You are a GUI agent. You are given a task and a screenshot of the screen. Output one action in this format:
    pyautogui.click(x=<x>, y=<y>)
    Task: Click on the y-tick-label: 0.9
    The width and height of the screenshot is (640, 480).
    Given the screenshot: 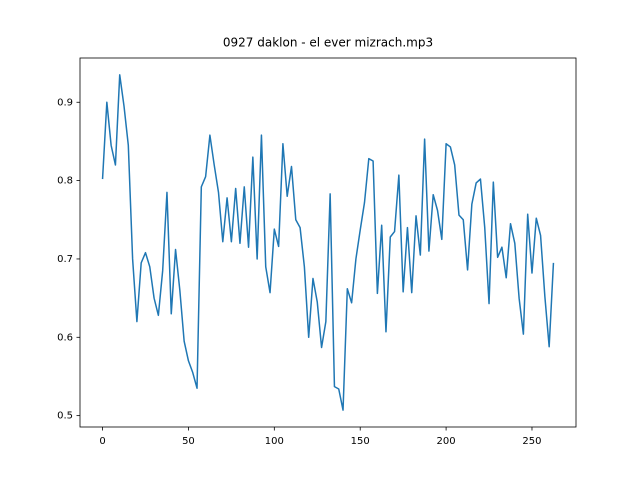 What is the action you would take?
    pyautogui.click(x=65, y=102)
    